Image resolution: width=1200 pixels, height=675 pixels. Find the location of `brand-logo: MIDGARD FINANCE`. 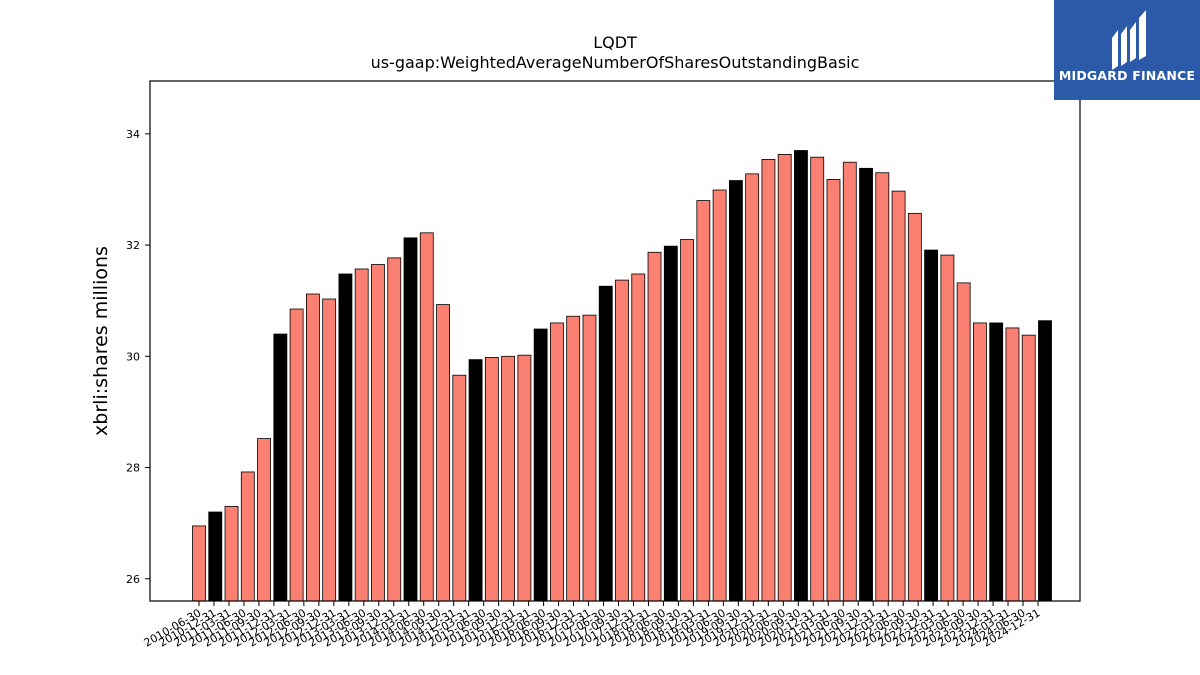

brand-logo: MIDGARD FINANCE is located at coordinates (1127, 50).